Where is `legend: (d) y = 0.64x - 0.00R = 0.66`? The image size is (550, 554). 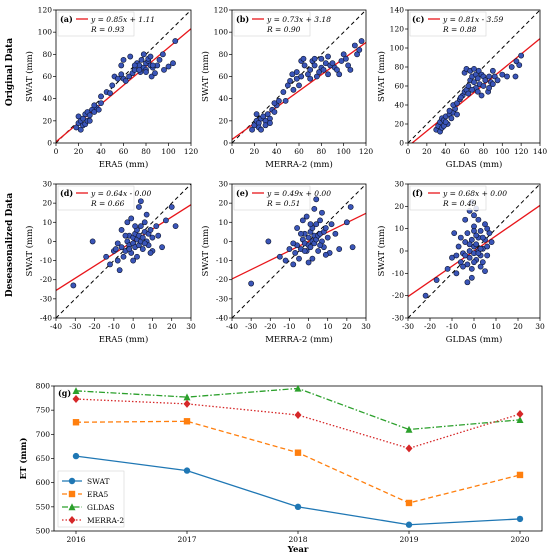 legend: (d) y = 0.64x - 0.00R = 0.66 is located at coordinates (104, 198).